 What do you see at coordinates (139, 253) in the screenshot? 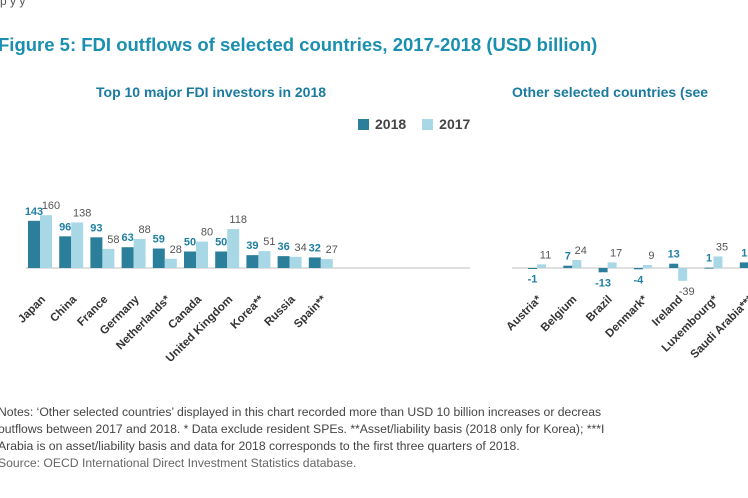
I see `bar-2017-germany` at bounding box center [139, 253].